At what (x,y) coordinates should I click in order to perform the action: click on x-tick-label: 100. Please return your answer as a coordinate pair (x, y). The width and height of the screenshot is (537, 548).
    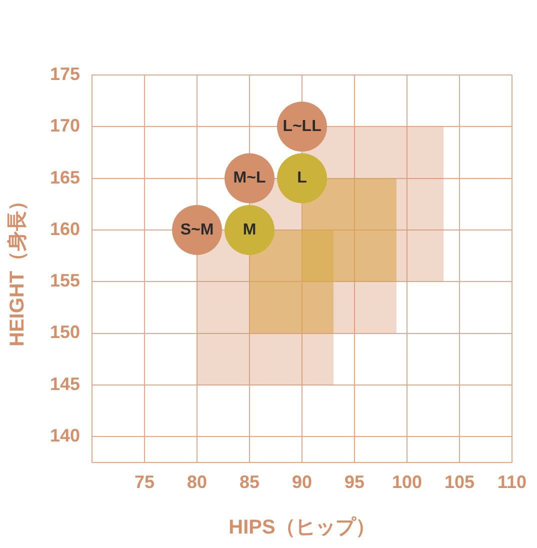
    Looking at the image, I should click on (407, 482).